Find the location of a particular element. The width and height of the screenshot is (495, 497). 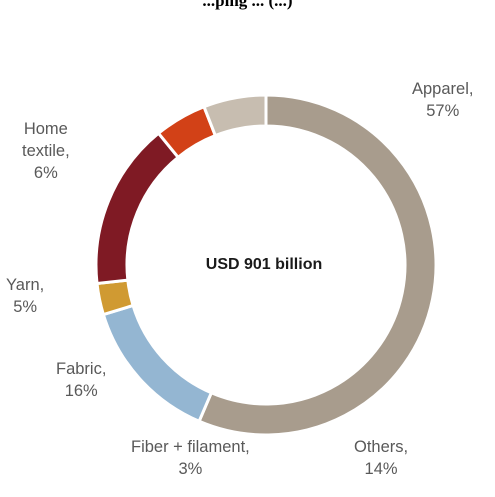

slice-label-yarn: Yarn, 5% is located at coordinates (25, 296).